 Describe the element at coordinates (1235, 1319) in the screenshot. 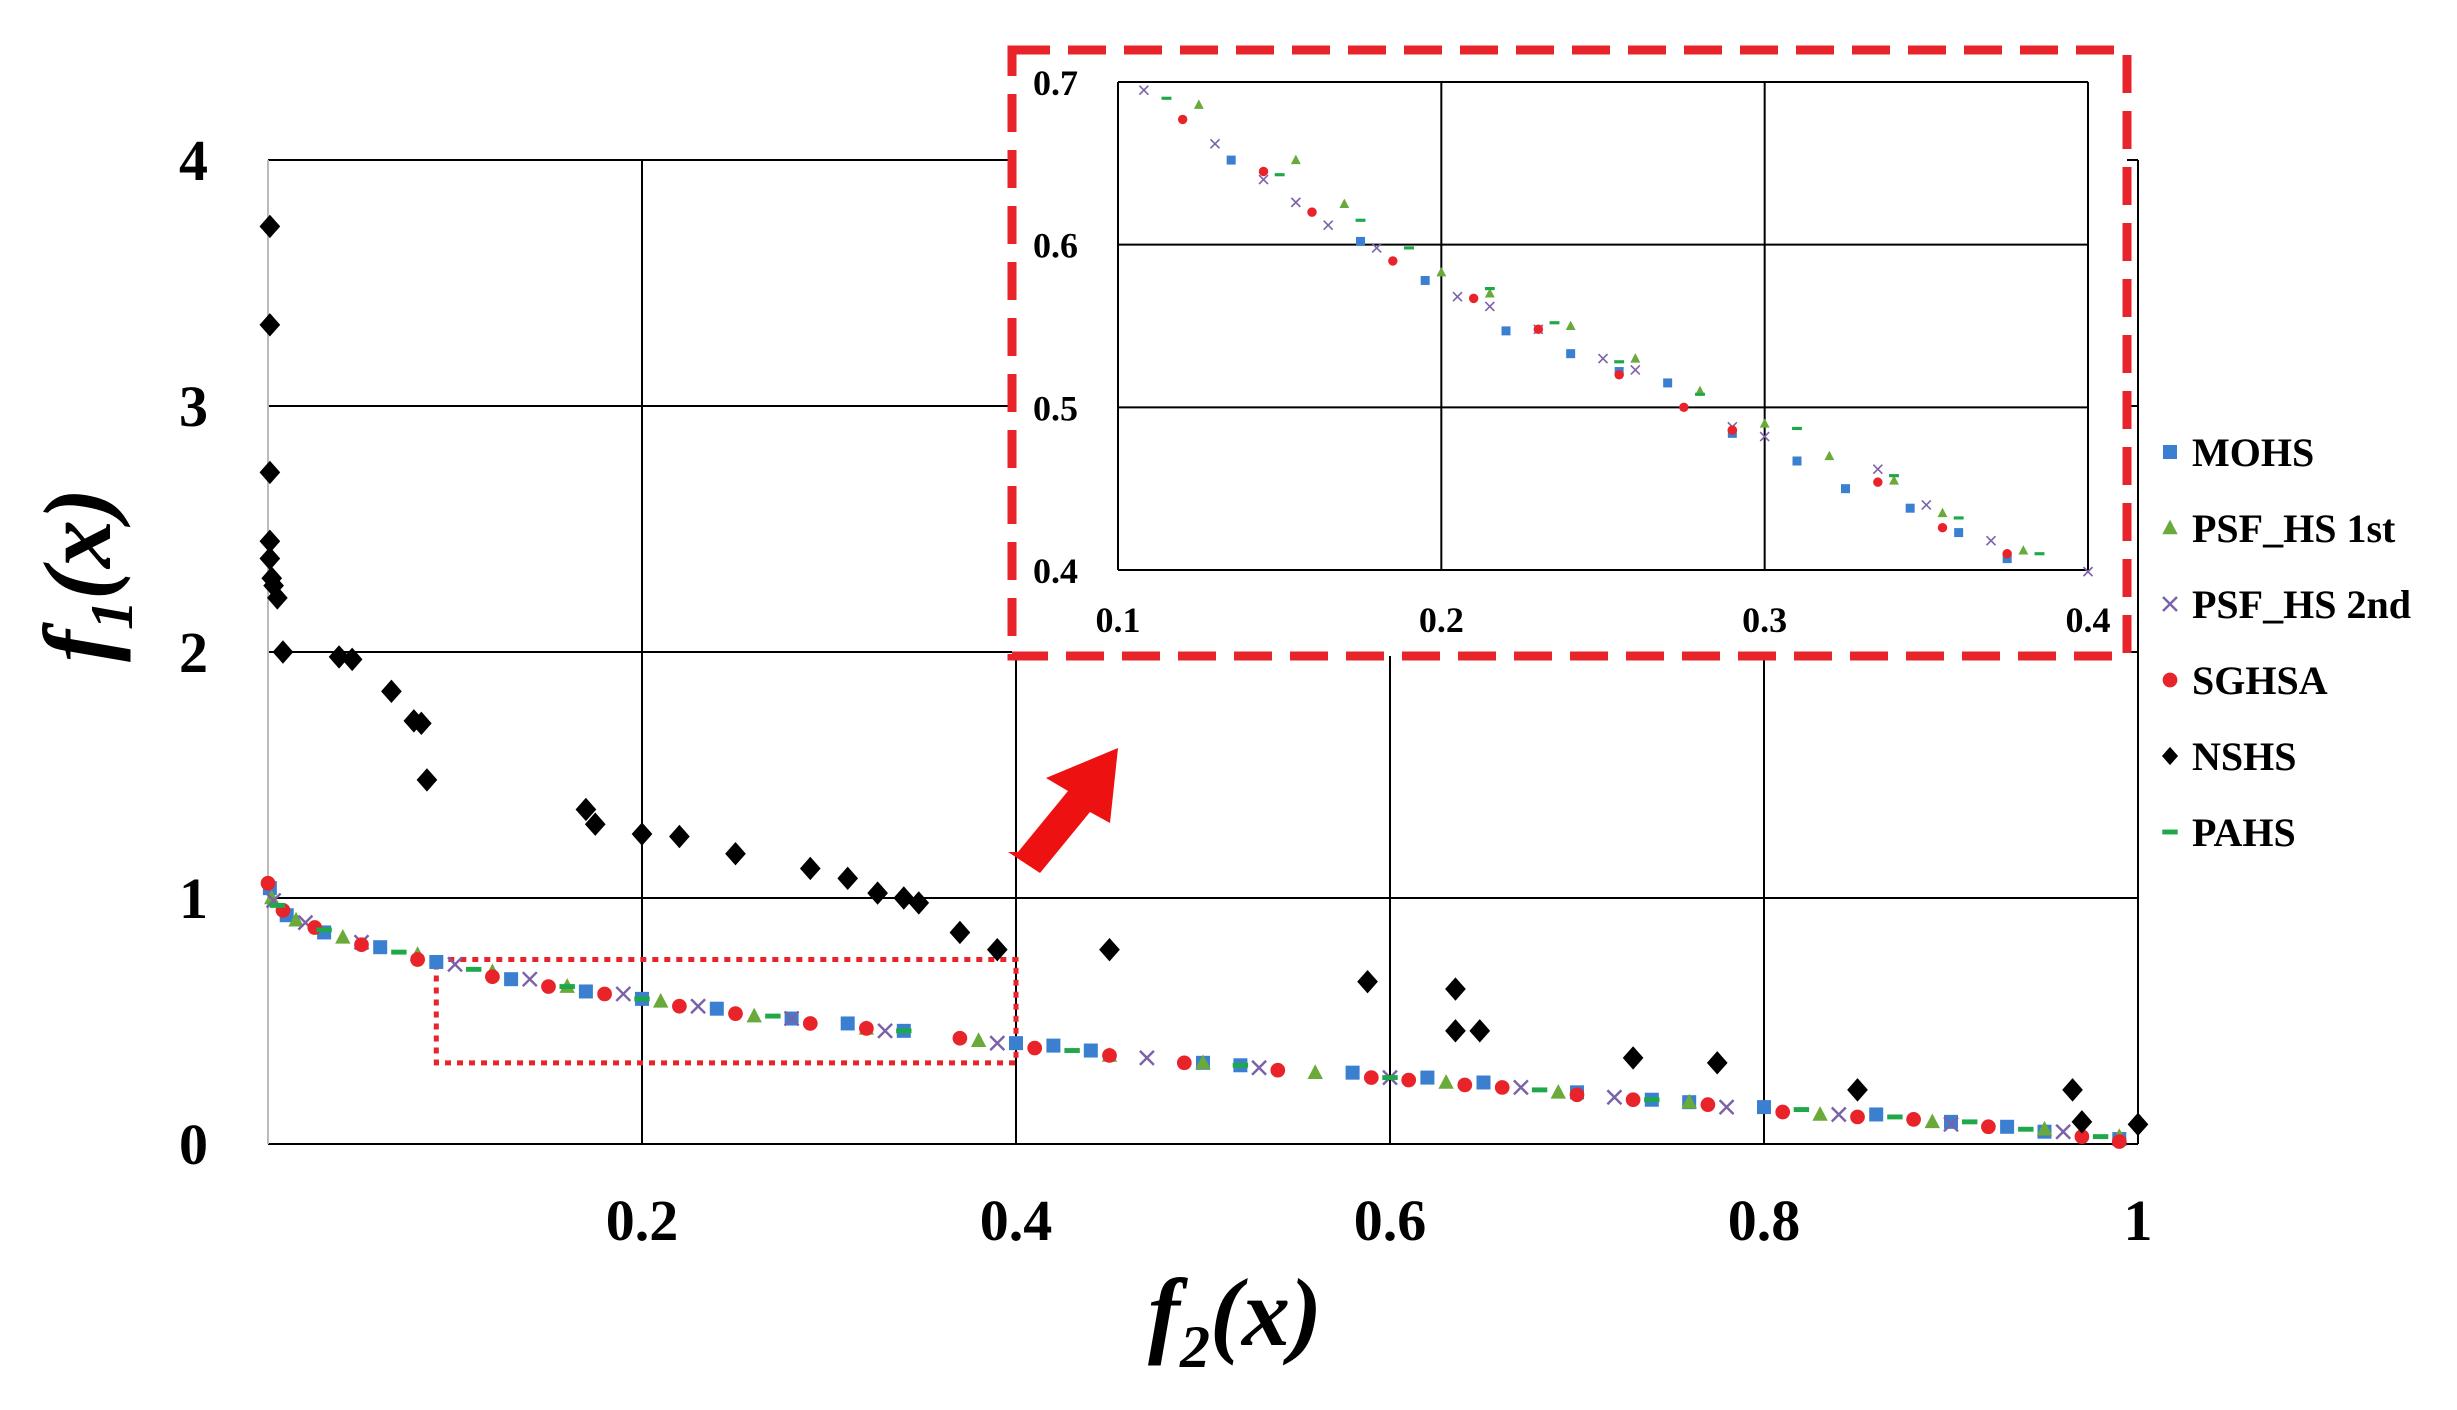

I see `x-axis-title: f2(x)` at that location.